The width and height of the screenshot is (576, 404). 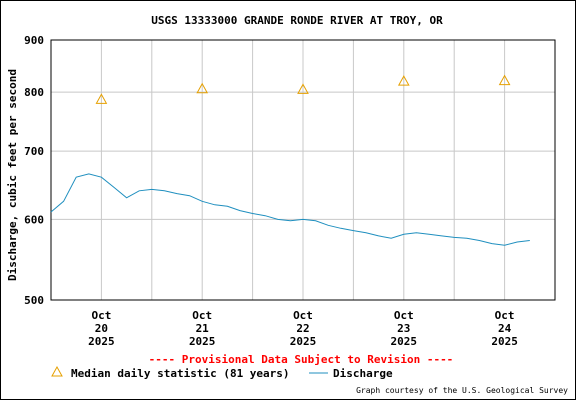 I want to click on y-tick-label: 900, so click(x=34, y=40).